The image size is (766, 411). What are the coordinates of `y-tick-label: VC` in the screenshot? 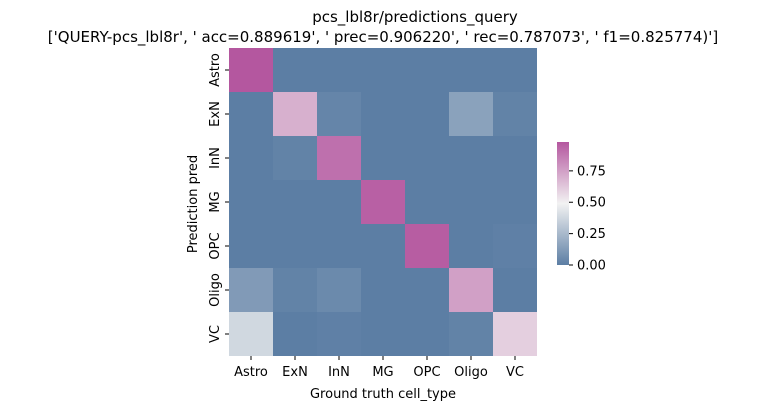 It's located at (215, 334).